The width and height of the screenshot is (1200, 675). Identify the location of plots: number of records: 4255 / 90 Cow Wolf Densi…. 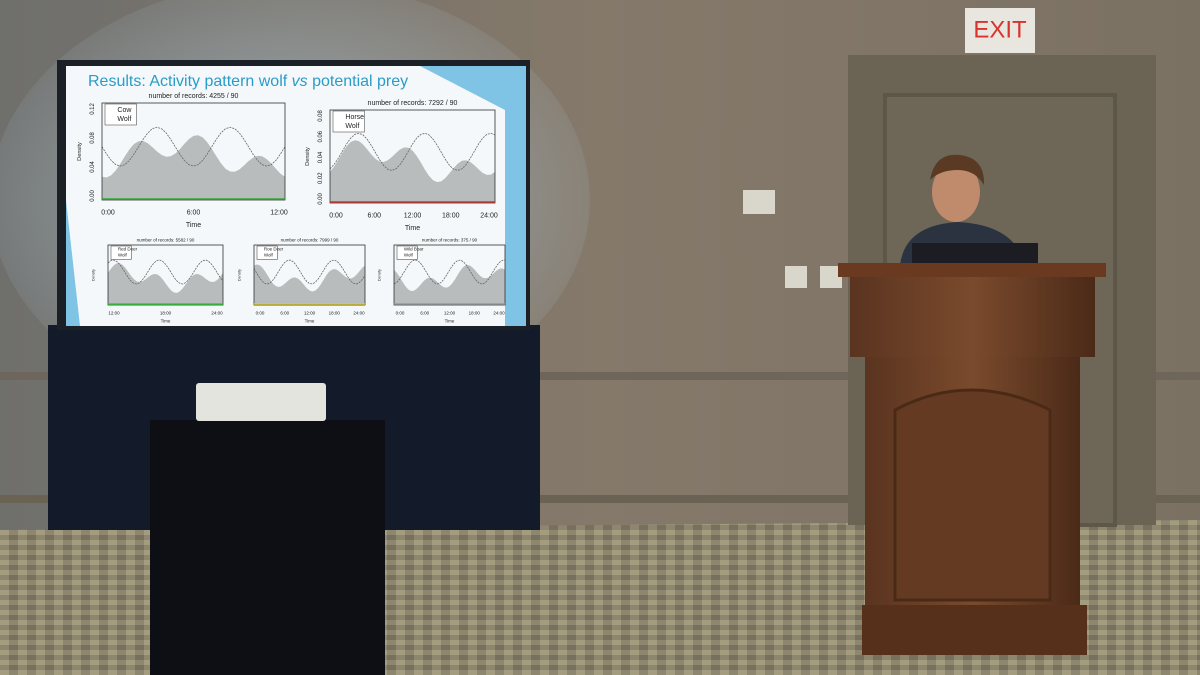
(291, 208).